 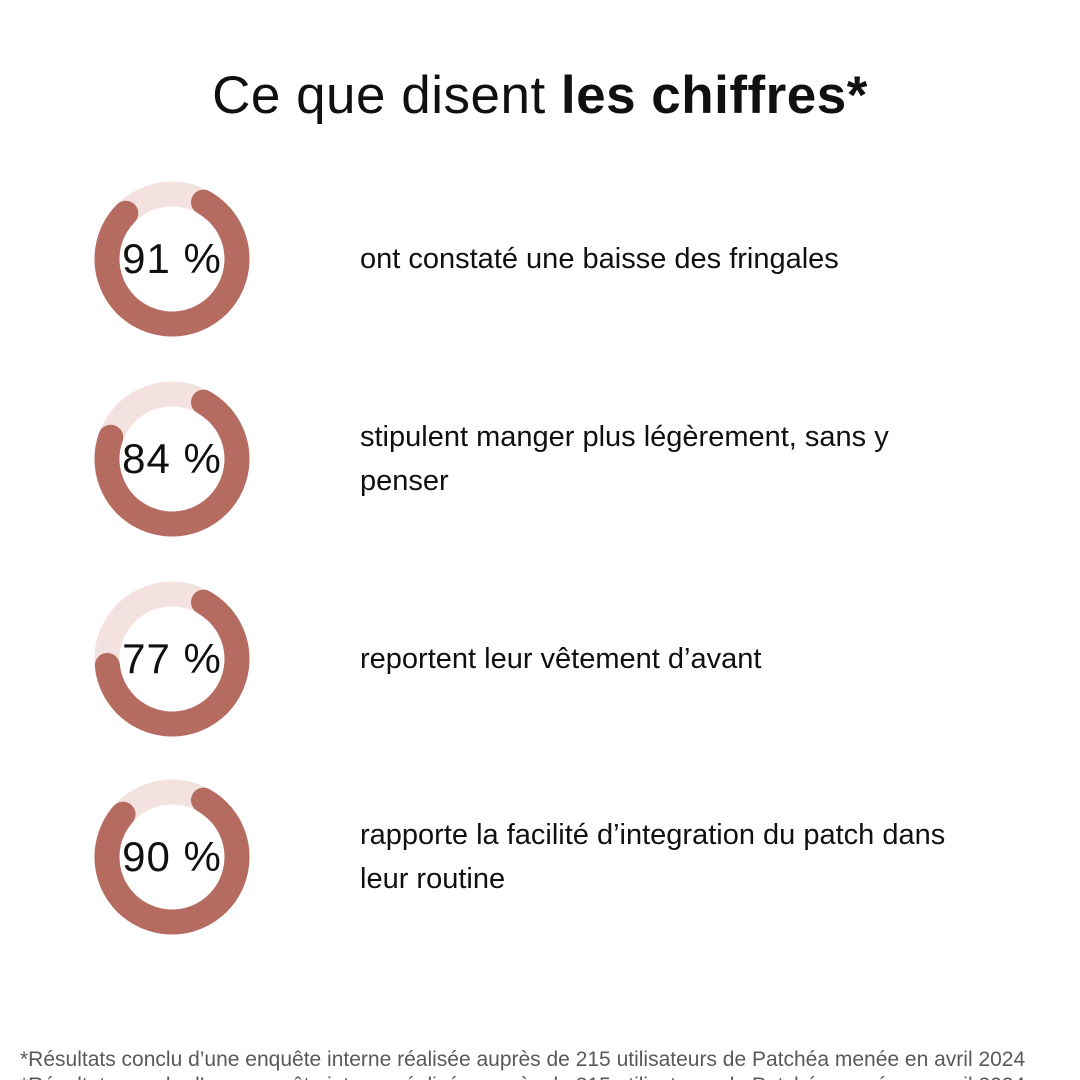 What do you see at coordinates (404, 481) in the screenshot?
I see `stat-text-line: penser` at bounding box center [404, 481].